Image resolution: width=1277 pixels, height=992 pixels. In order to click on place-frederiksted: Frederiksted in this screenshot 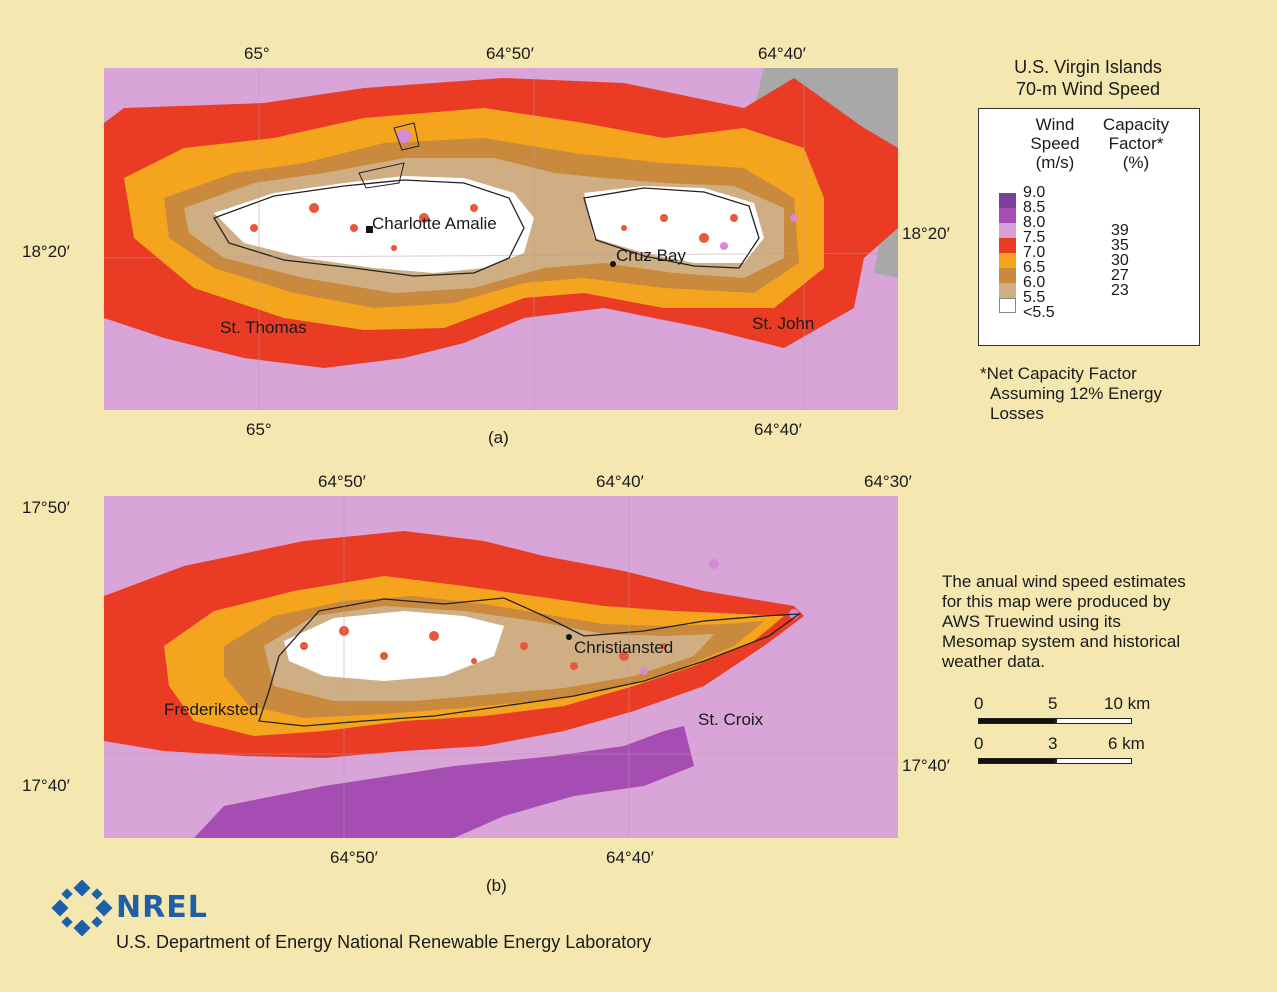, I will do `click(211, 709)`.